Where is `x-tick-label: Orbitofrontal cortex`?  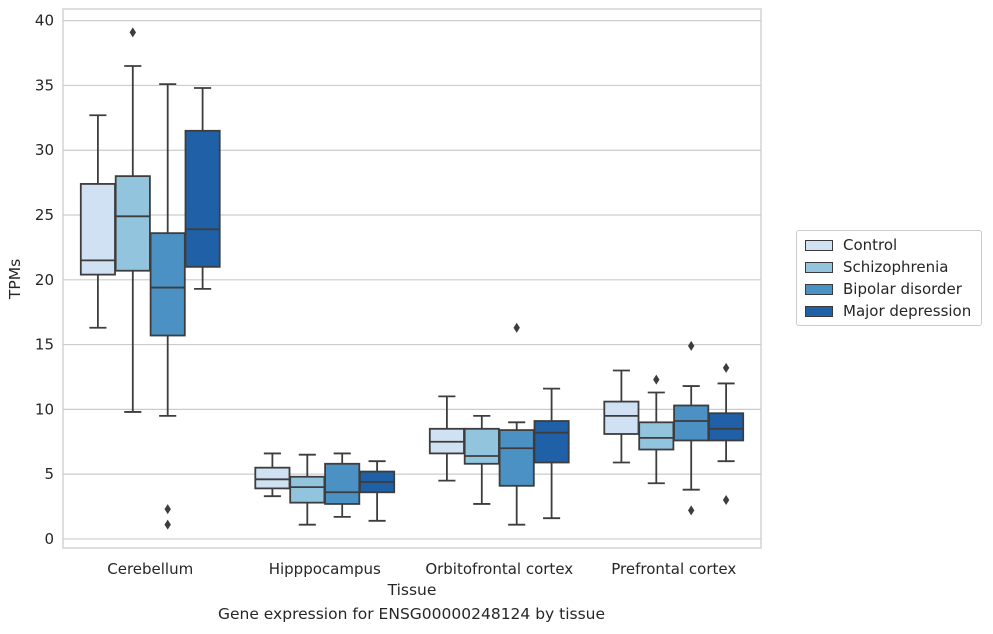 x-tick-label: Orbitofrontal cortex is located at coordinates (499, 569).